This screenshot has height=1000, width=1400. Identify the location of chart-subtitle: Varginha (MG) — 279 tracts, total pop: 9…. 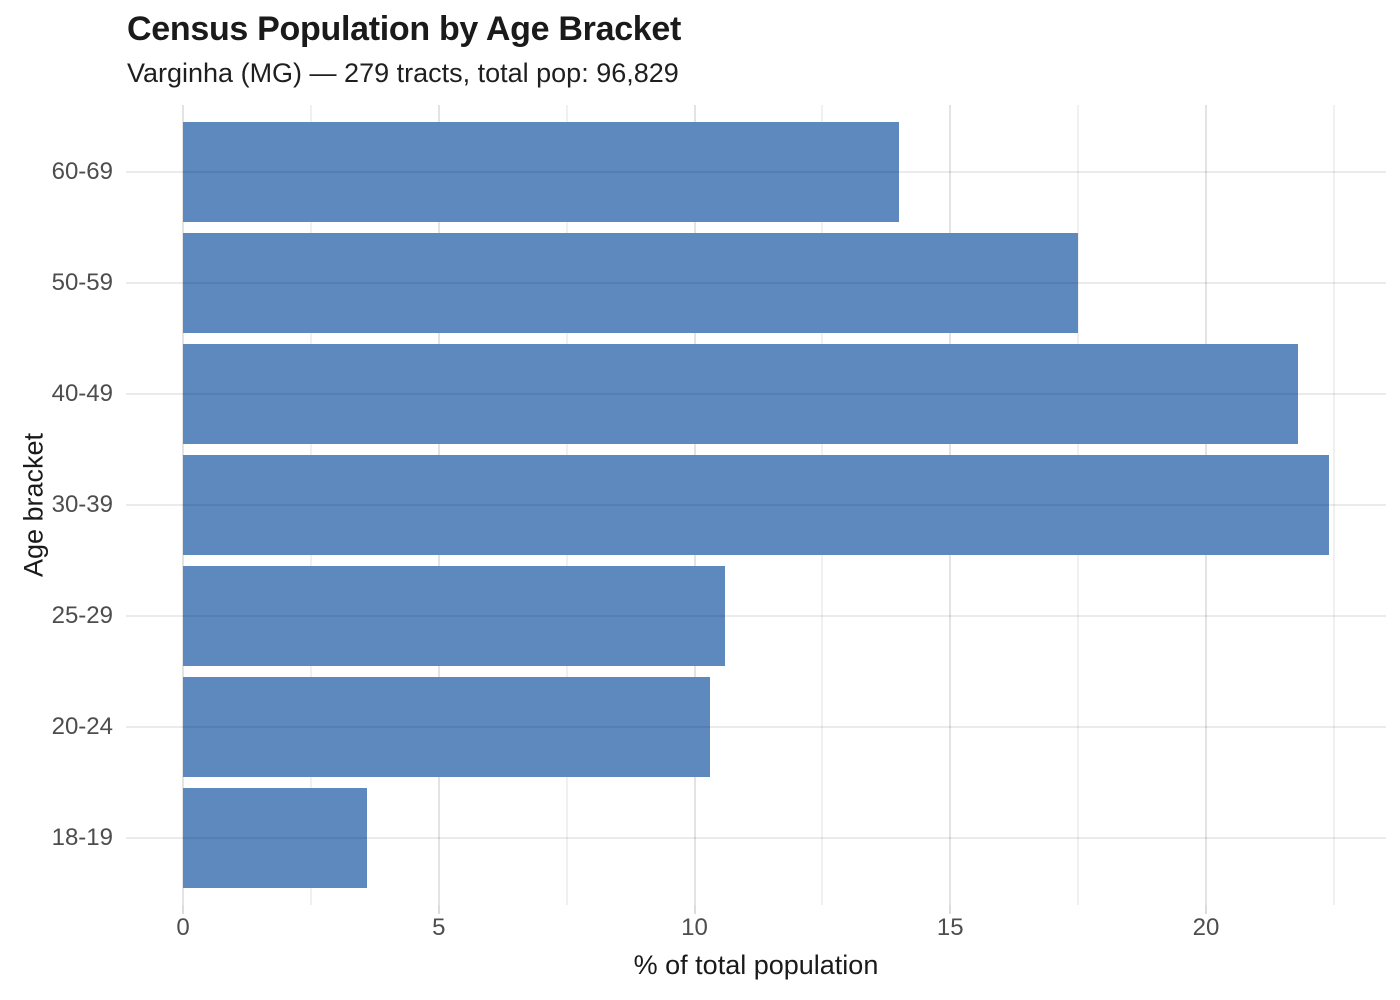
(403, 73).